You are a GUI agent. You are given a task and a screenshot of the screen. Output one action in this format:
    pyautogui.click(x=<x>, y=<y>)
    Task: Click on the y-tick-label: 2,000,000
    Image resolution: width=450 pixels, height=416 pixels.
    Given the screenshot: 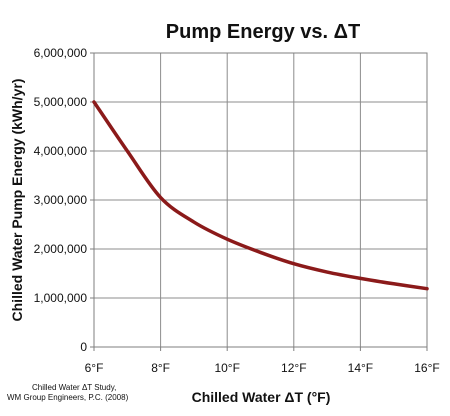 What is the action you would take?
    pyautogui.click(x=61, y=249)
    